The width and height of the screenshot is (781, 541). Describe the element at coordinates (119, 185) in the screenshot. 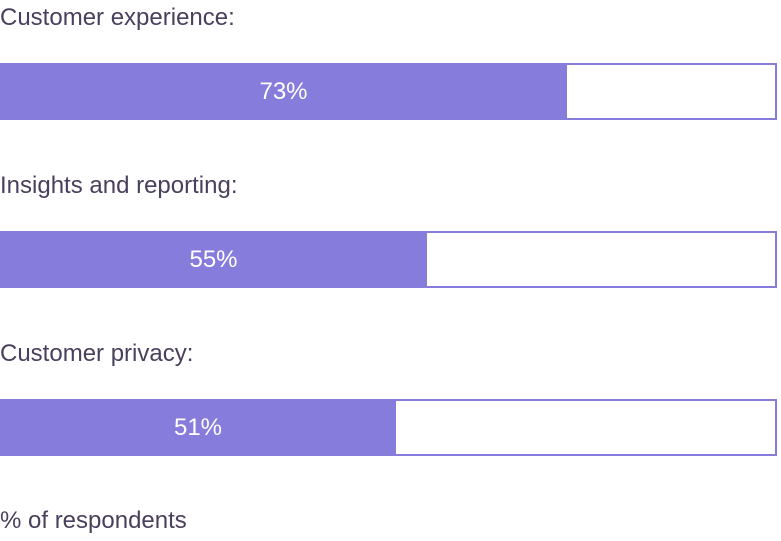

I see `category-label-insights-and-reporting: Insights and reporting:` at that location.